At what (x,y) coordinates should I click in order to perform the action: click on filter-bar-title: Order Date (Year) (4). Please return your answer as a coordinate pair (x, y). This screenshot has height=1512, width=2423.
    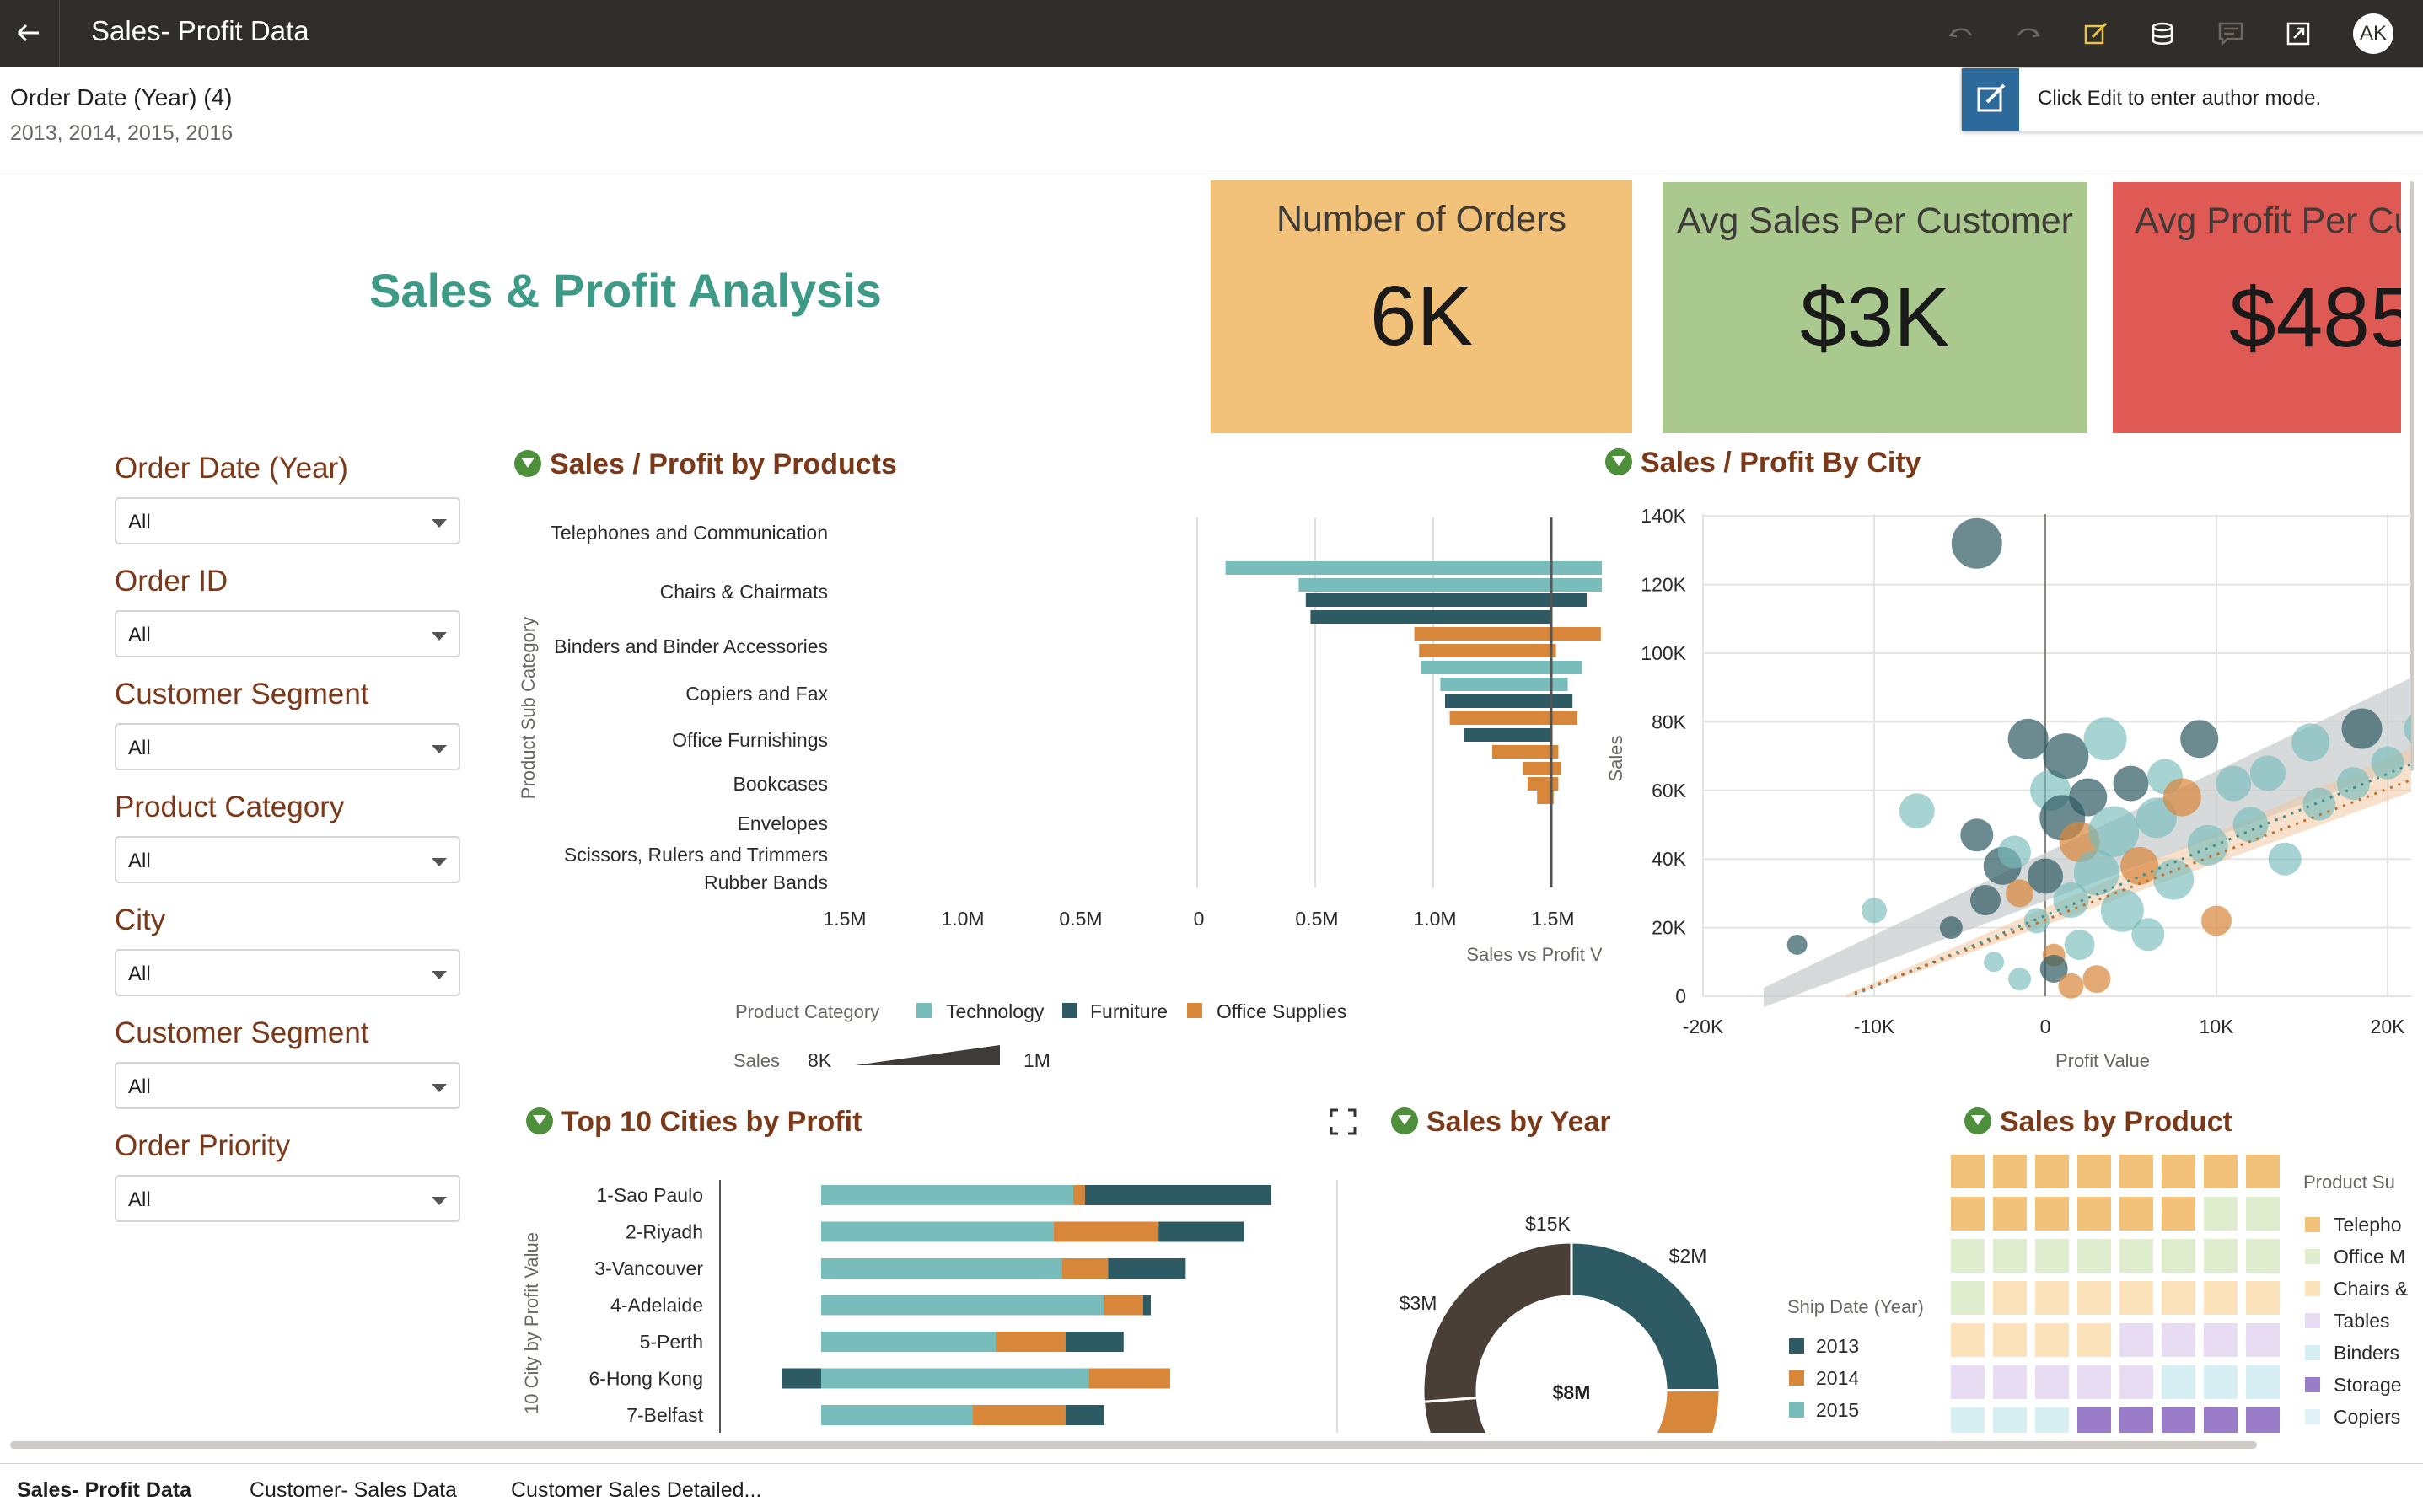
    Looking at the image, I should click on (121, 97).